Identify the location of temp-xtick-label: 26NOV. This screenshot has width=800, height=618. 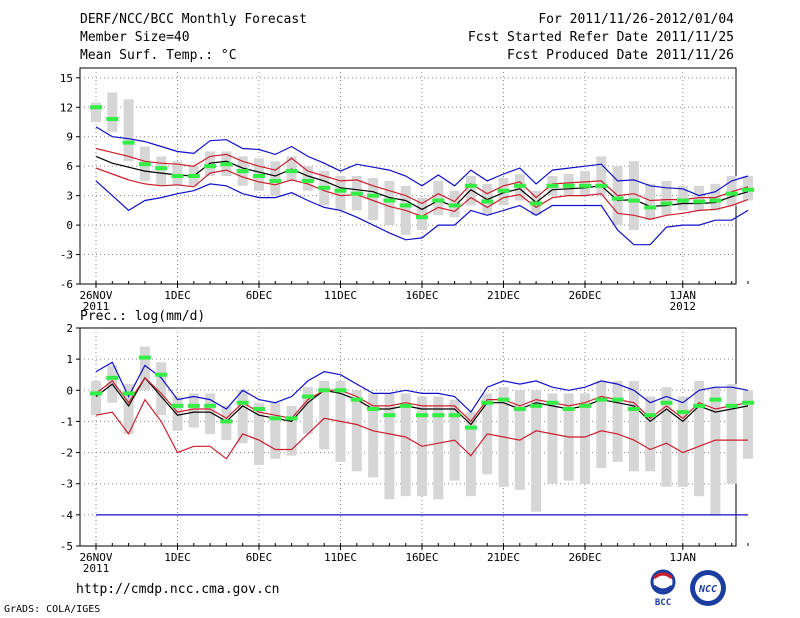
(95, 295).